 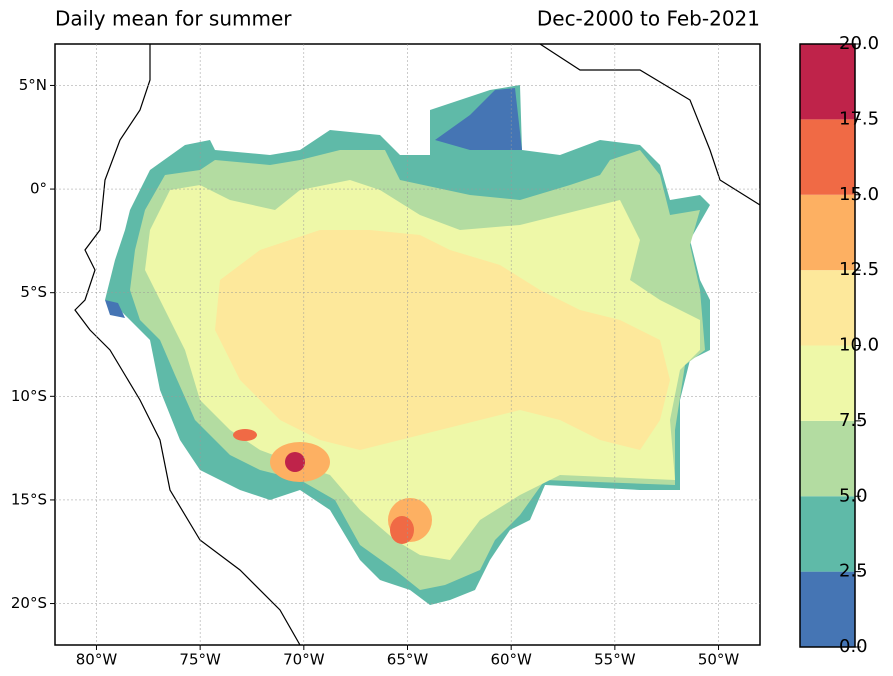 What do you see at coordinates (859, 269) in the screenshot?
I see `colorbar-tick-label: 12.5` at bounding box center [859, 269].